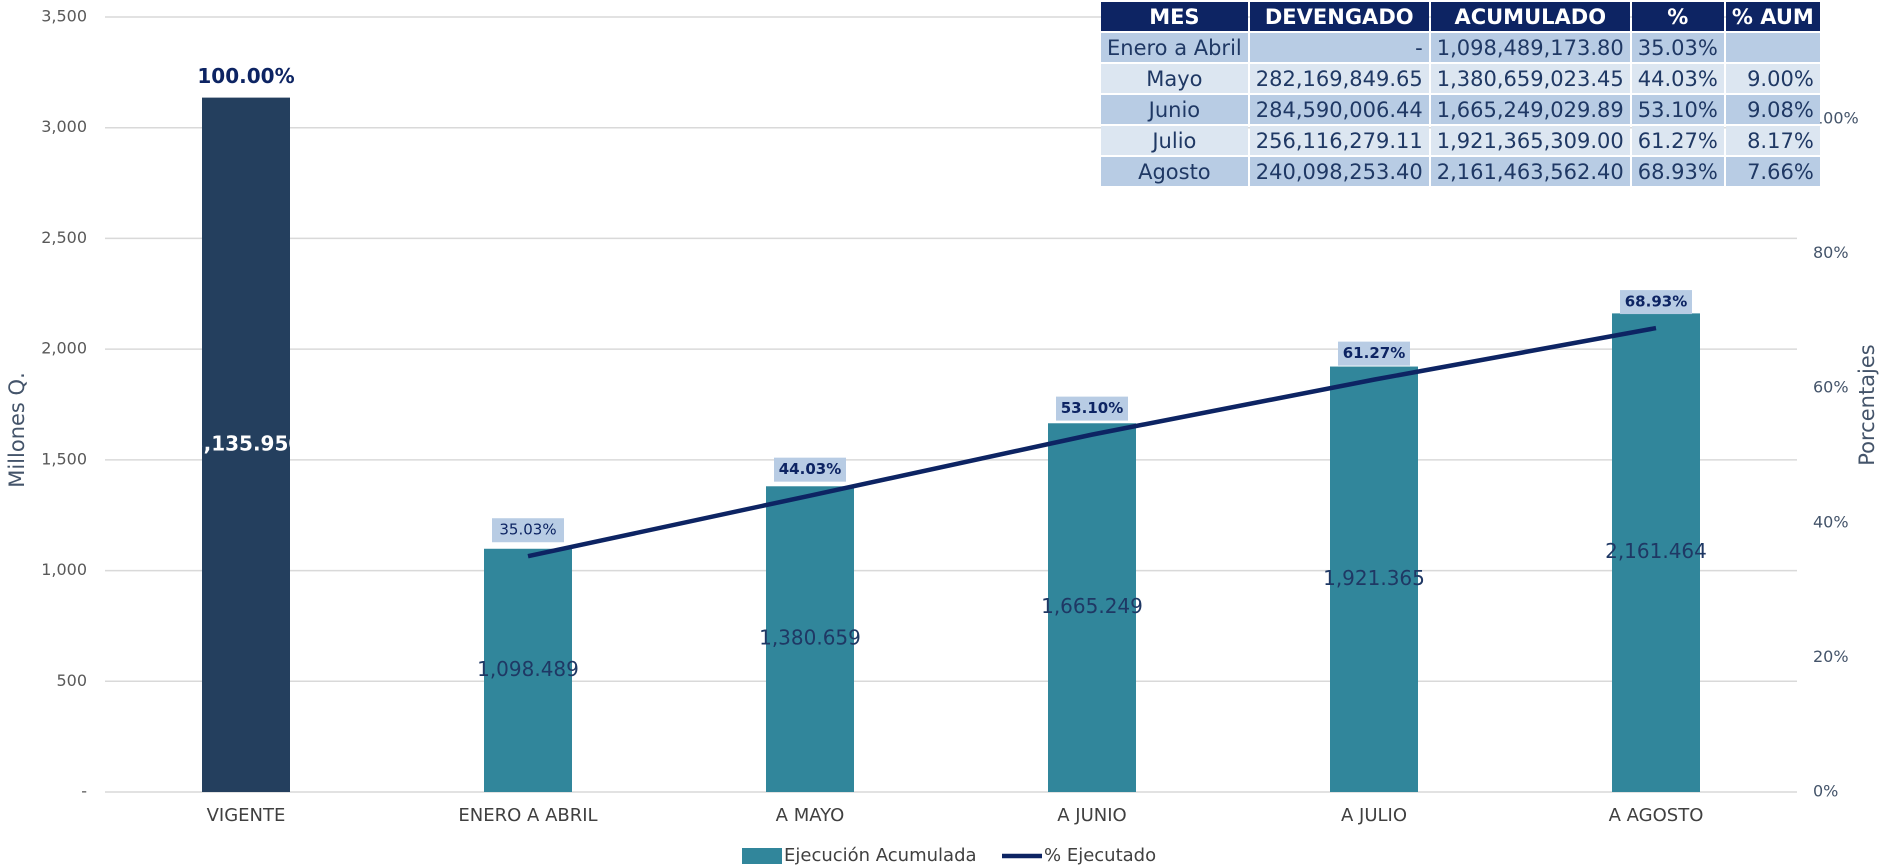 This screenshot has width=1883, height=868. Describe the element at coordinates (1677, 47) in the screenshot. I see `table-cell: 35.03%` at that location.